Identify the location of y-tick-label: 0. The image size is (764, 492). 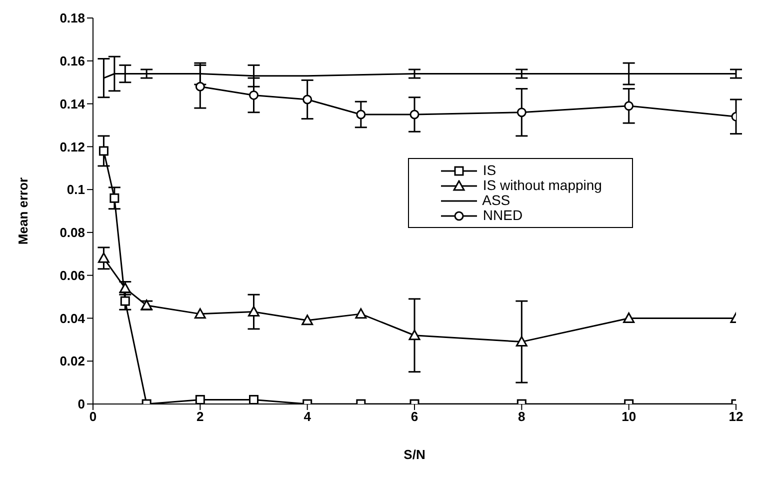
(81, 404).